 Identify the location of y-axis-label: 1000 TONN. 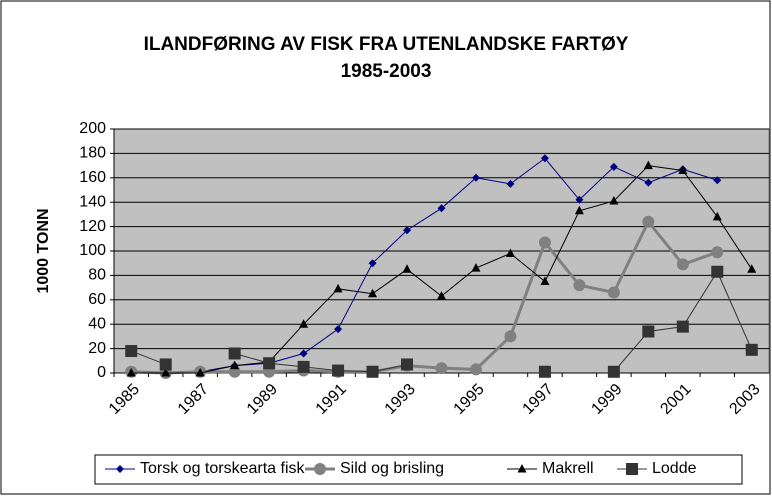
(43, 250).